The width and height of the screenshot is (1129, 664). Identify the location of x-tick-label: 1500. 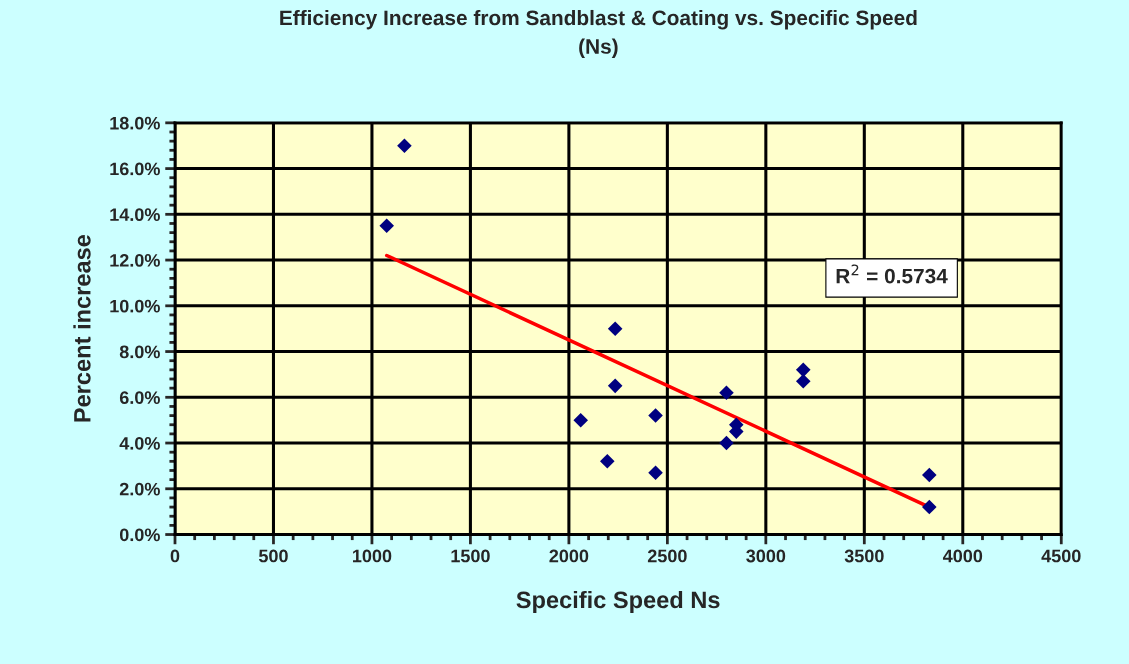
(470, 556).